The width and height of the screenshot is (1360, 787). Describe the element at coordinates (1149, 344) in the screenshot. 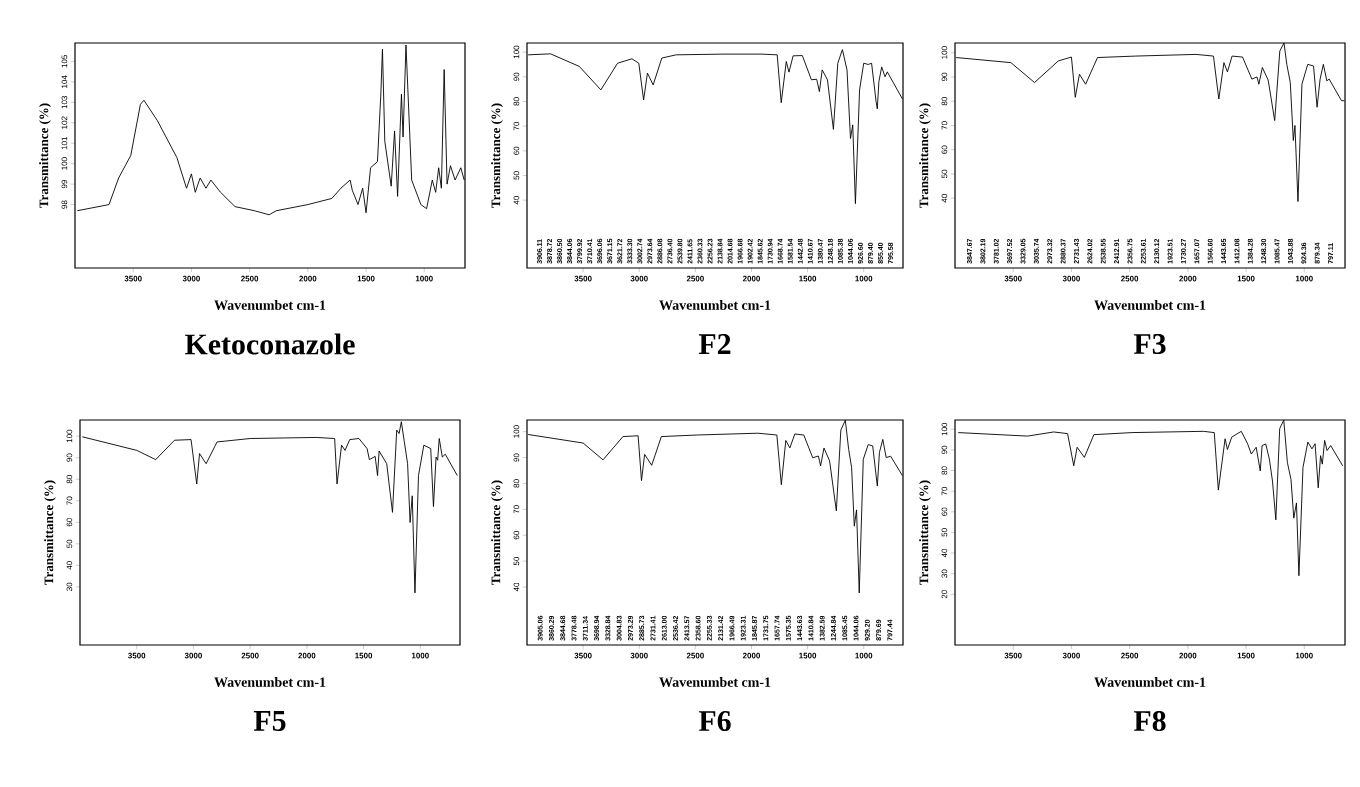

I see `text: F3` at that location.